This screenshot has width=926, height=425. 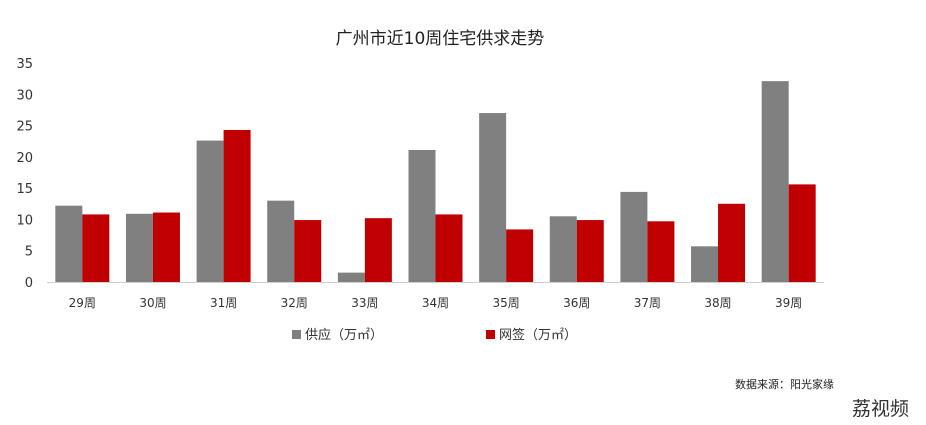 What do you see at coordinates (538, 335) in the screenshot?
I see `legend-label-signed: 网签（万㎡）` at bounding box center [538, 335].